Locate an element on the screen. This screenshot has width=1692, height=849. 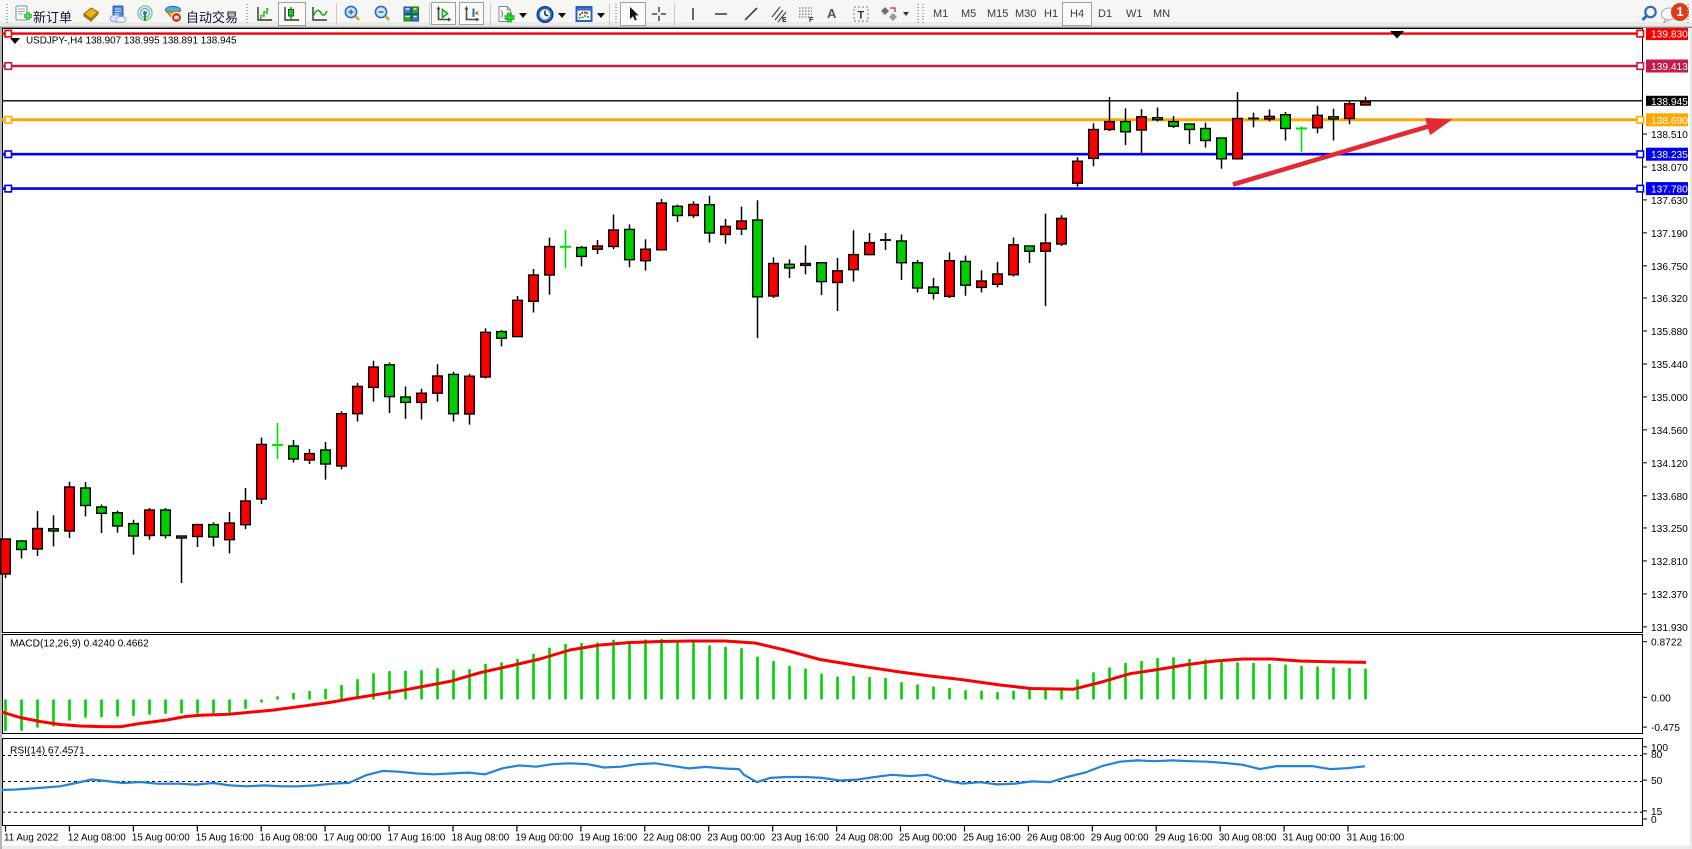
svg-text: 135.440 is located at coordinates (1669, 365).